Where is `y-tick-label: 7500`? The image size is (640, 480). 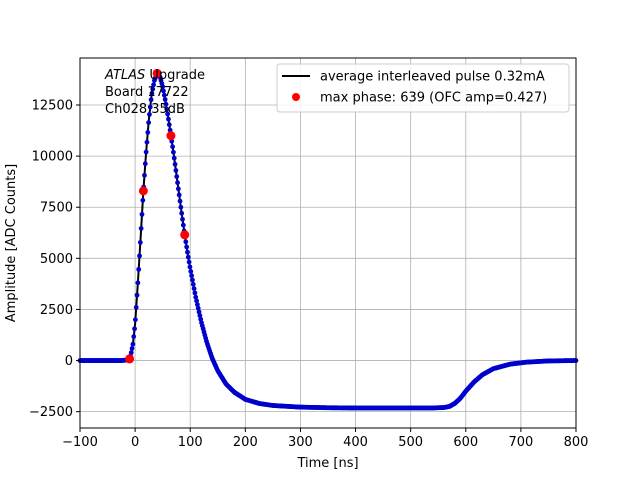 y-tick-label: 7500 is located at coordinates (56, 208).